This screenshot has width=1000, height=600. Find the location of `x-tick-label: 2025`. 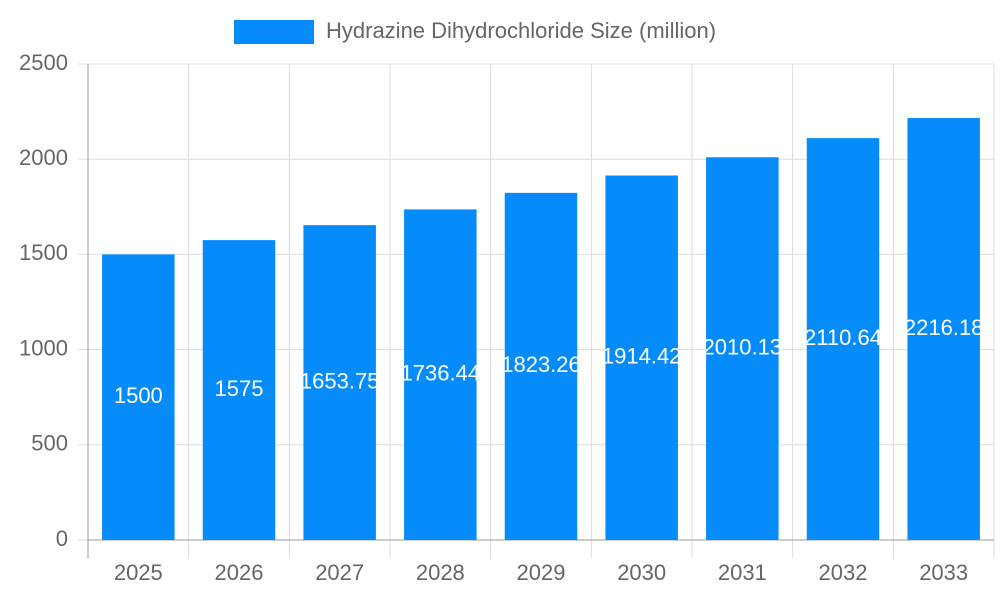

x-tick-label: 2025 is located at coordinates (138, 572).